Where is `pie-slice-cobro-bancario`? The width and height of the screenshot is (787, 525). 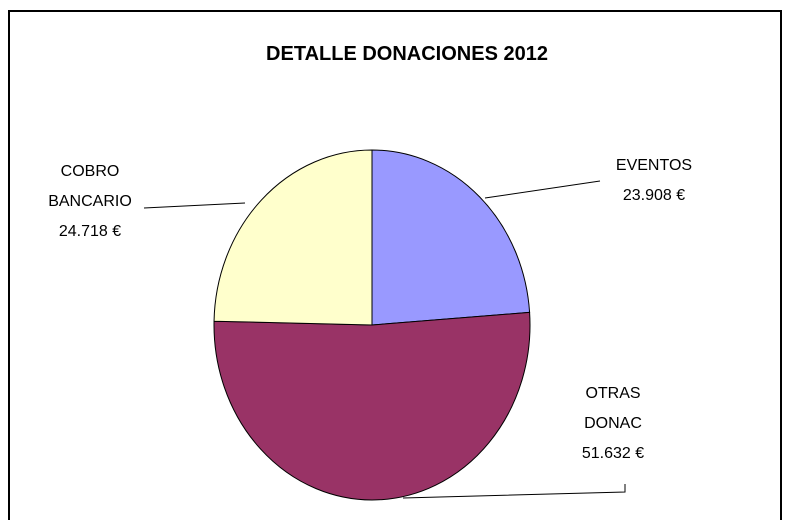 pie-slice-cobro-bancario is located at coordinates (293, 237).